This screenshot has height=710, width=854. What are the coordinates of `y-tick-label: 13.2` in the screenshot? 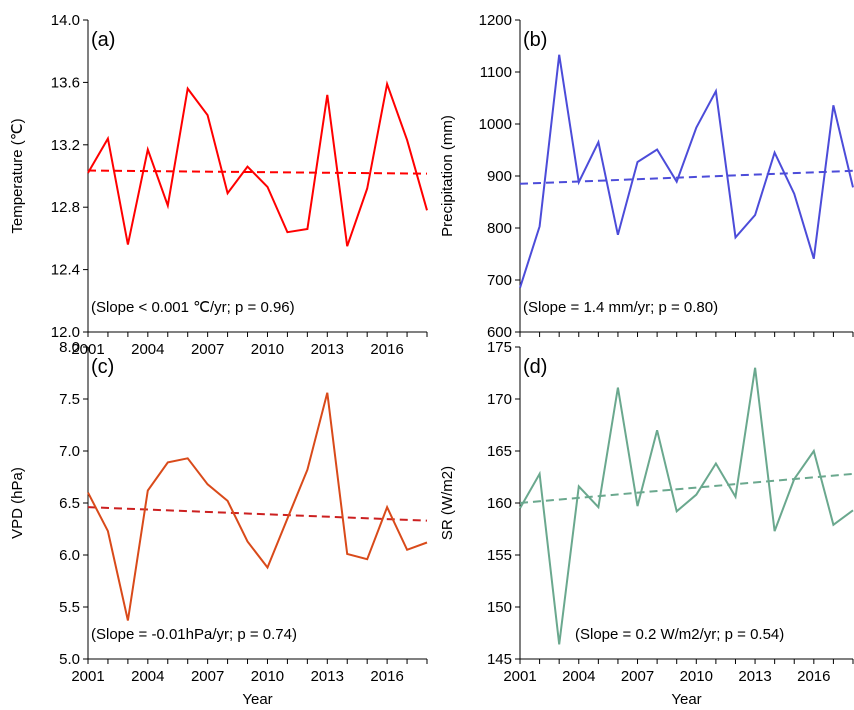 It's located at (65, 145).